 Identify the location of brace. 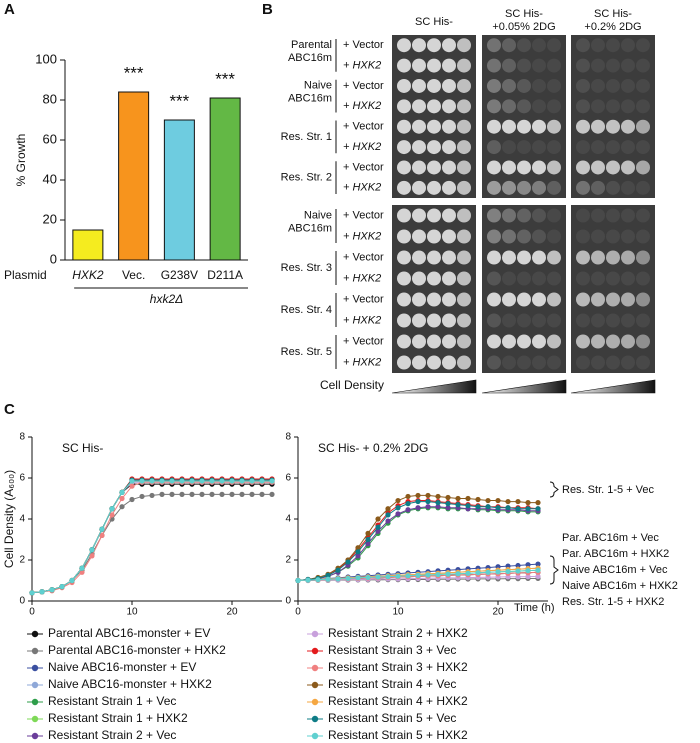
(554, 570).